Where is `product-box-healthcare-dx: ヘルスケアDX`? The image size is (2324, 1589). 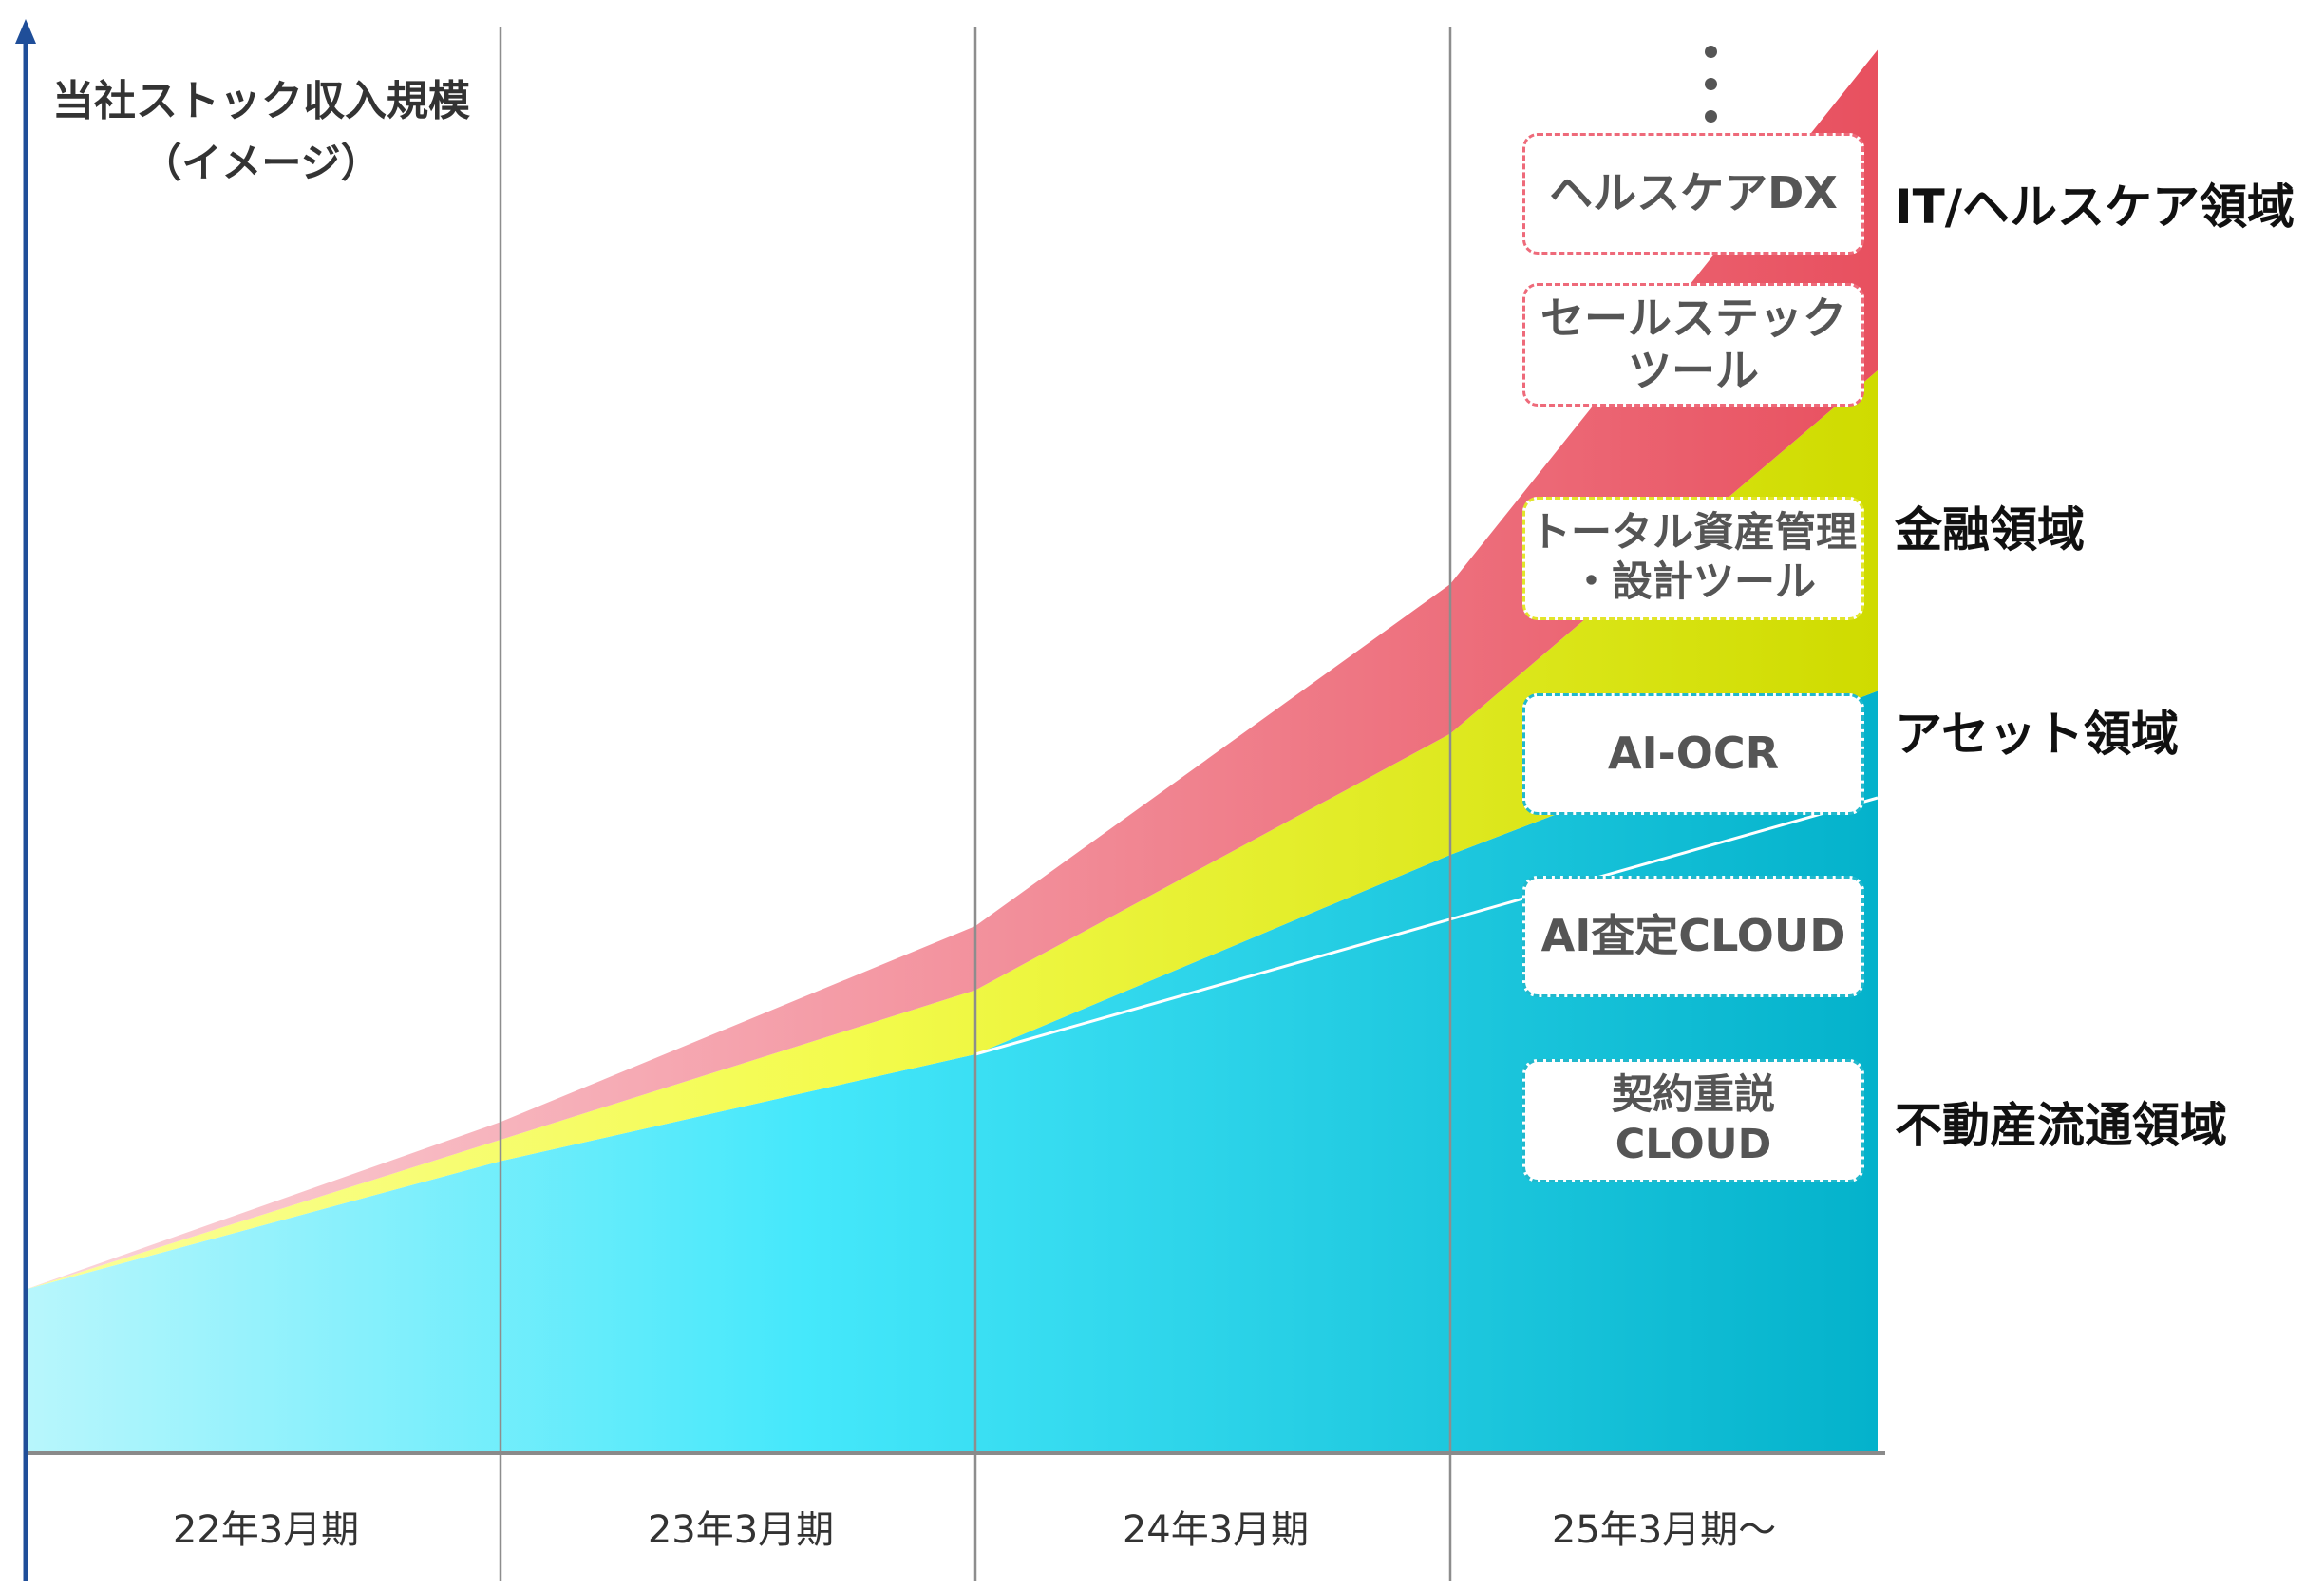 product-box-healthcare-dx: ヘルスケアDX is located at coordinates (1693, 194).